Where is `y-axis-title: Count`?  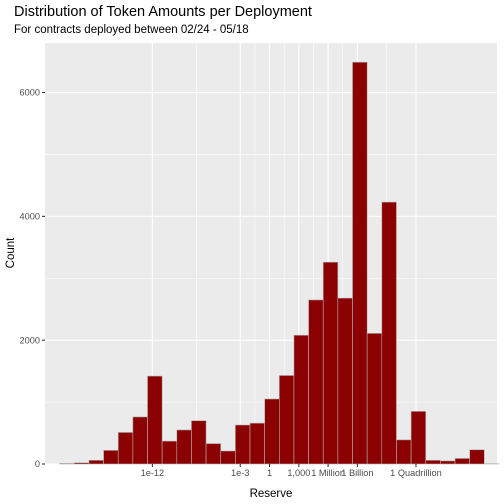
y-axis-title: Count is located at coordinates (11, 252).